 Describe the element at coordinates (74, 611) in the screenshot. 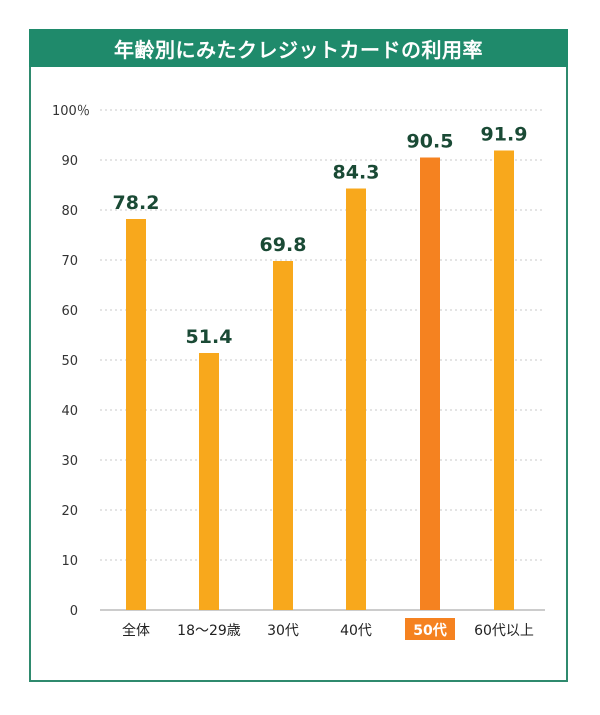

I see `y-tick-label: 0` at that location.